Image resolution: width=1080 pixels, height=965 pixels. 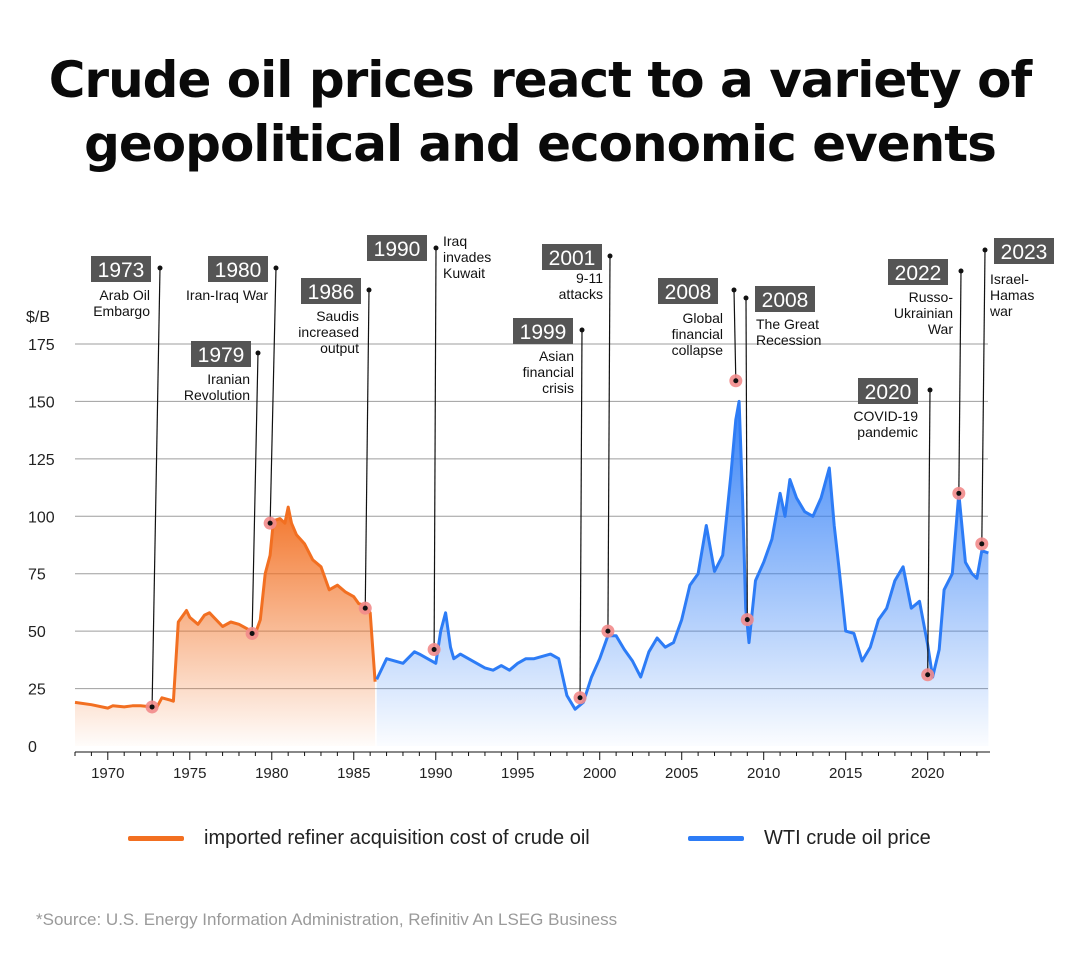 I want to click on annotation-label-line: increased, so click(x=328, y=332).